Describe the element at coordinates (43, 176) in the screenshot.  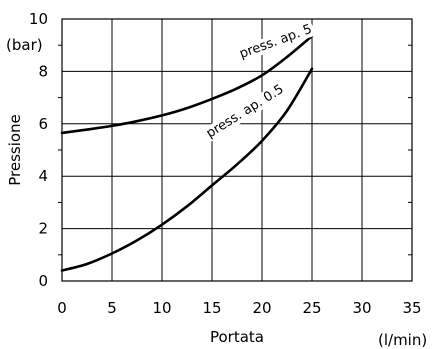
I see `y-tick-label: 4` at that location.